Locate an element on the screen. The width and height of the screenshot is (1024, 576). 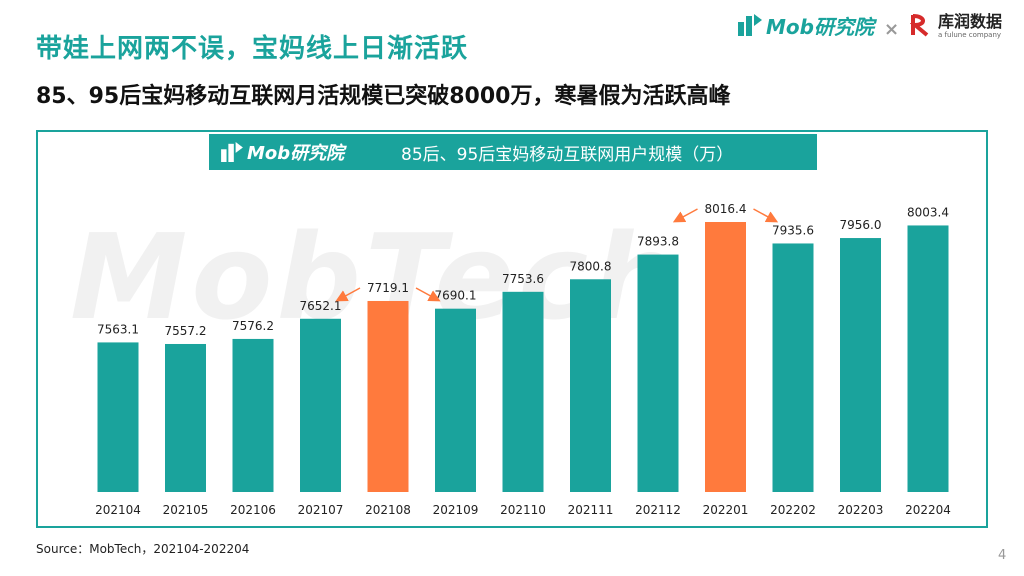
partner-logo-icon is located at coordinates (919, 25).